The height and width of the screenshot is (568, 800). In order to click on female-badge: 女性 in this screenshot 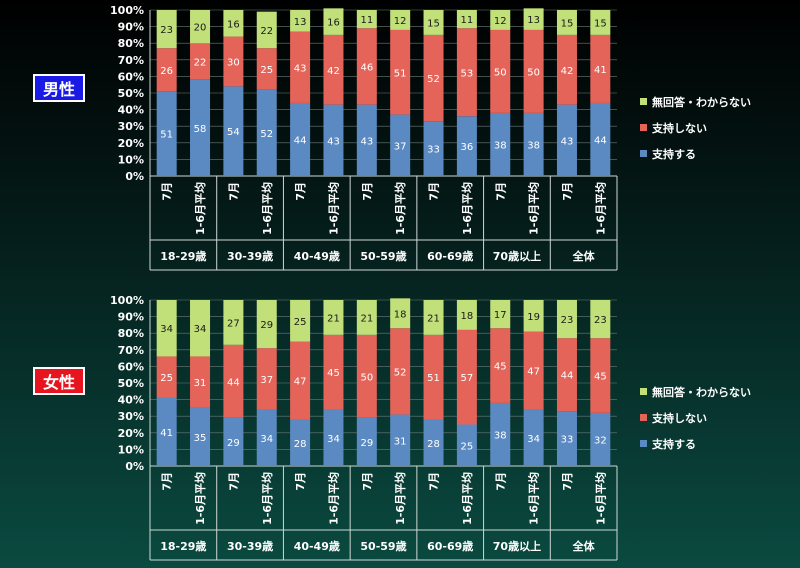, I will do `click(59, 381)`.